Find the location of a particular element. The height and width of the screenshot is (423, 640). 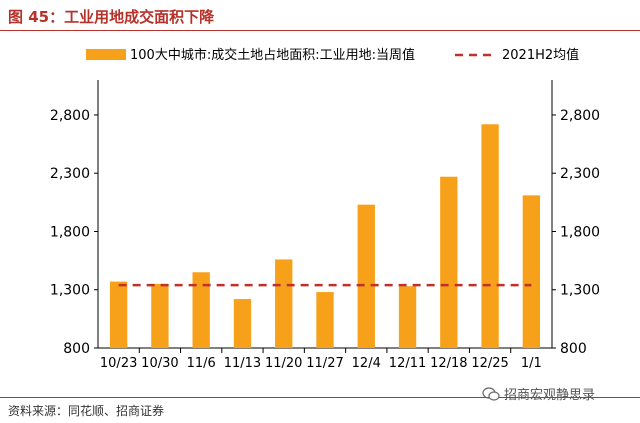

watermark-text: 招商宏观静思录 is located at coordinates (550, 395).